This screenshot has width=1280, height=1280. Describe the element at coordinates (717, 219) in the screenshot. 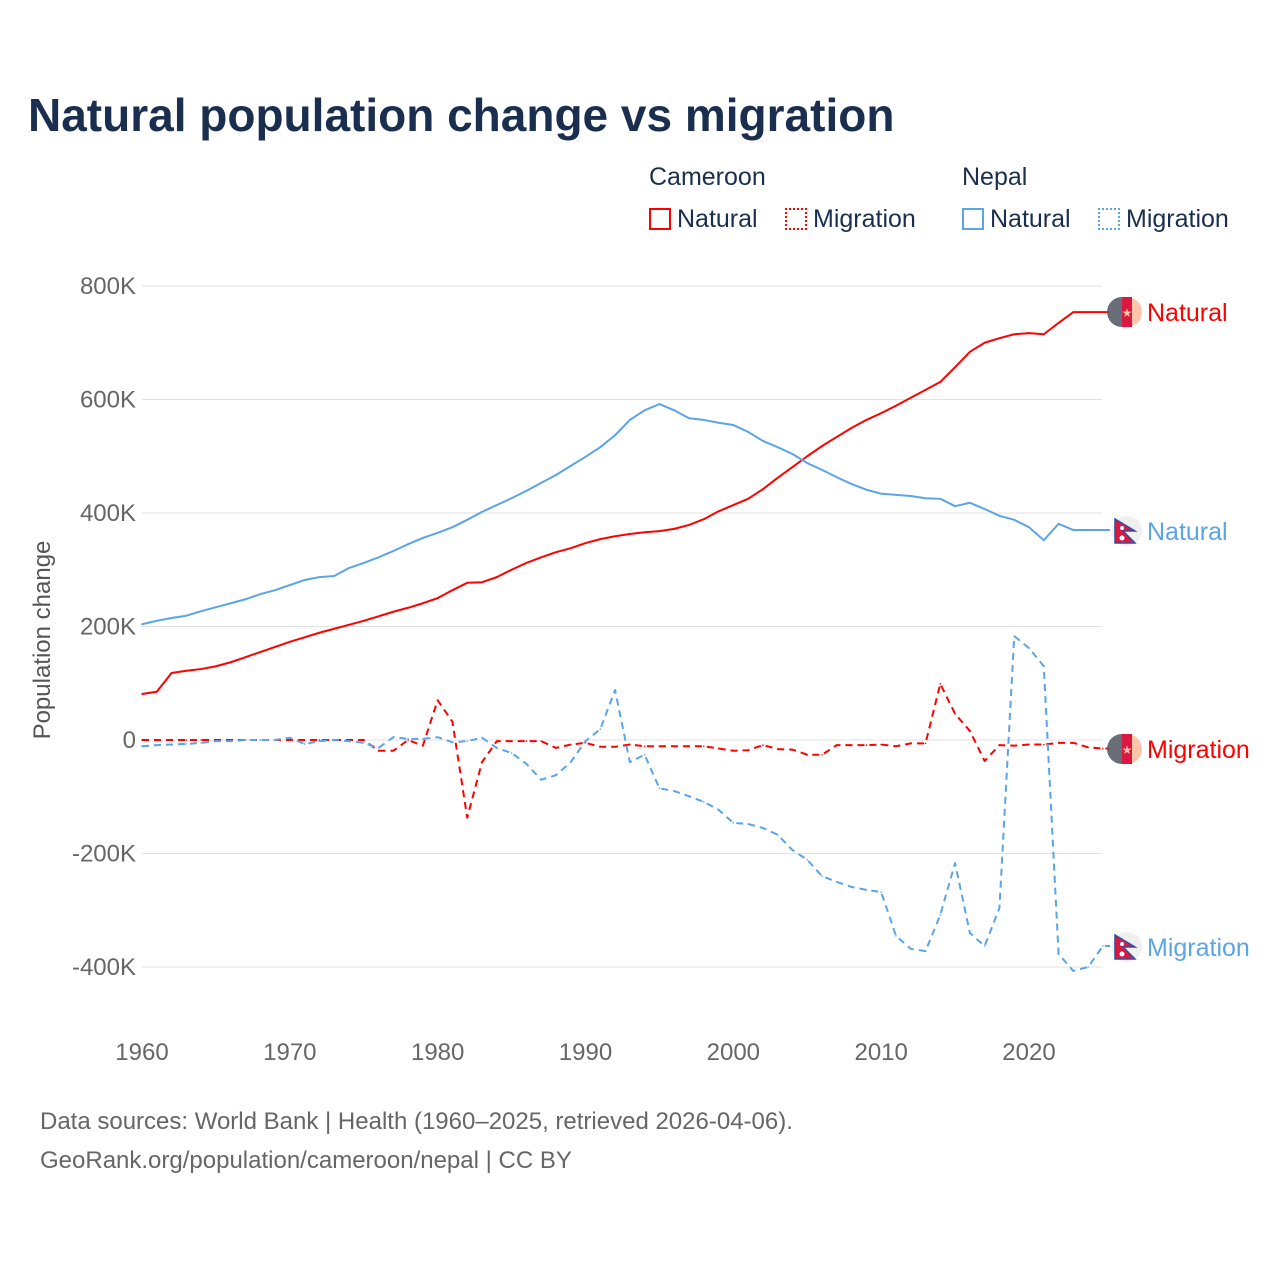

I see `legend-label: Natural` at that location.